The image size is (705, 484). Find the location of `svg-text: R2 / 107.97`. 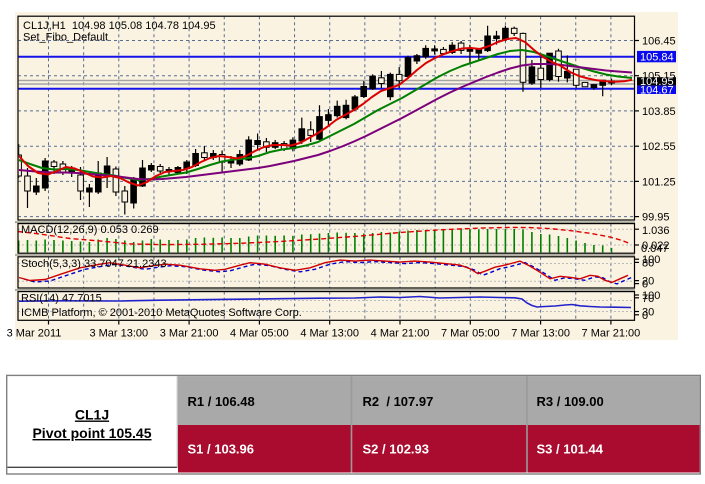

svg-text: R2 / 107.97 is located at coordinates (398, 401).